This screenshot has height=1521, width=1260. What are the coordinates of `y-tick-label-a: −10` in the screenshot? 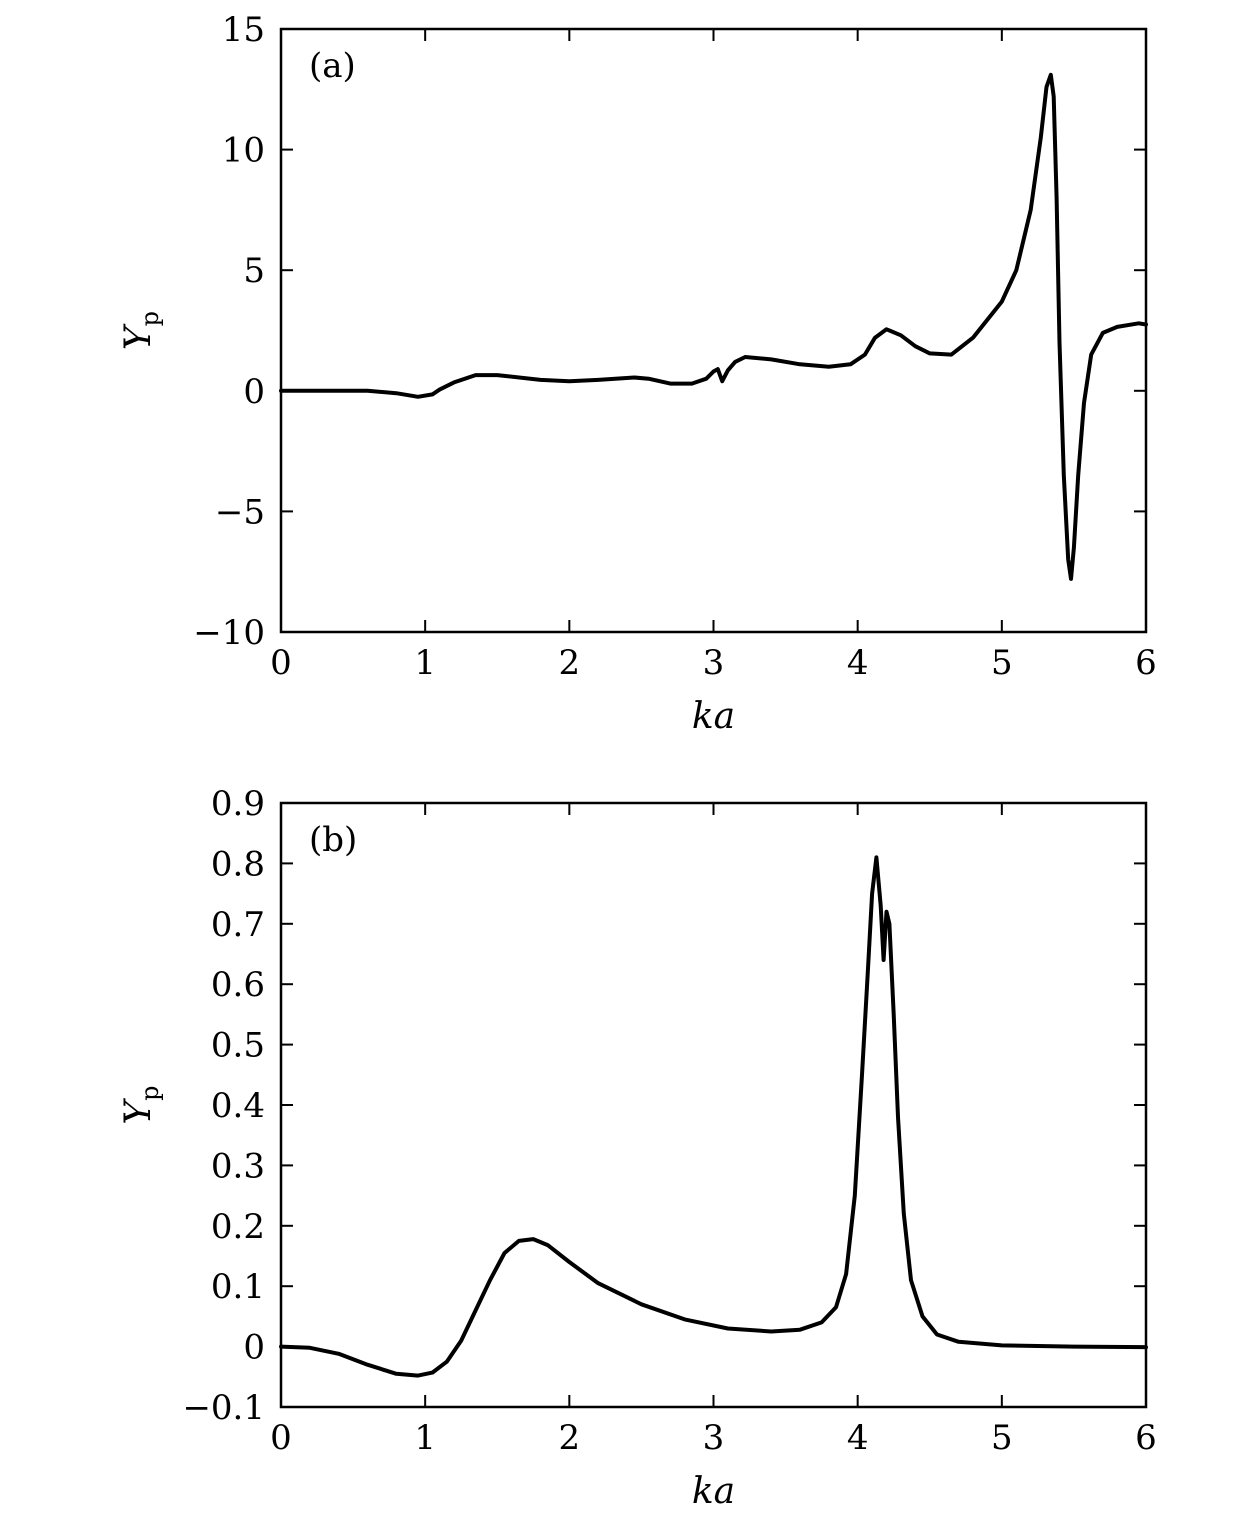 It's located at (229, 633).